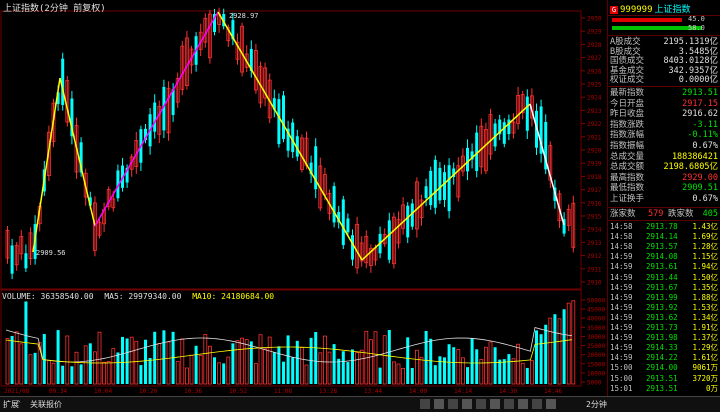 This screenshot has width=720, height=412. Describe the element at coordinates (492, 404) in the screenshot. I see `toolbar-icons` at that location.